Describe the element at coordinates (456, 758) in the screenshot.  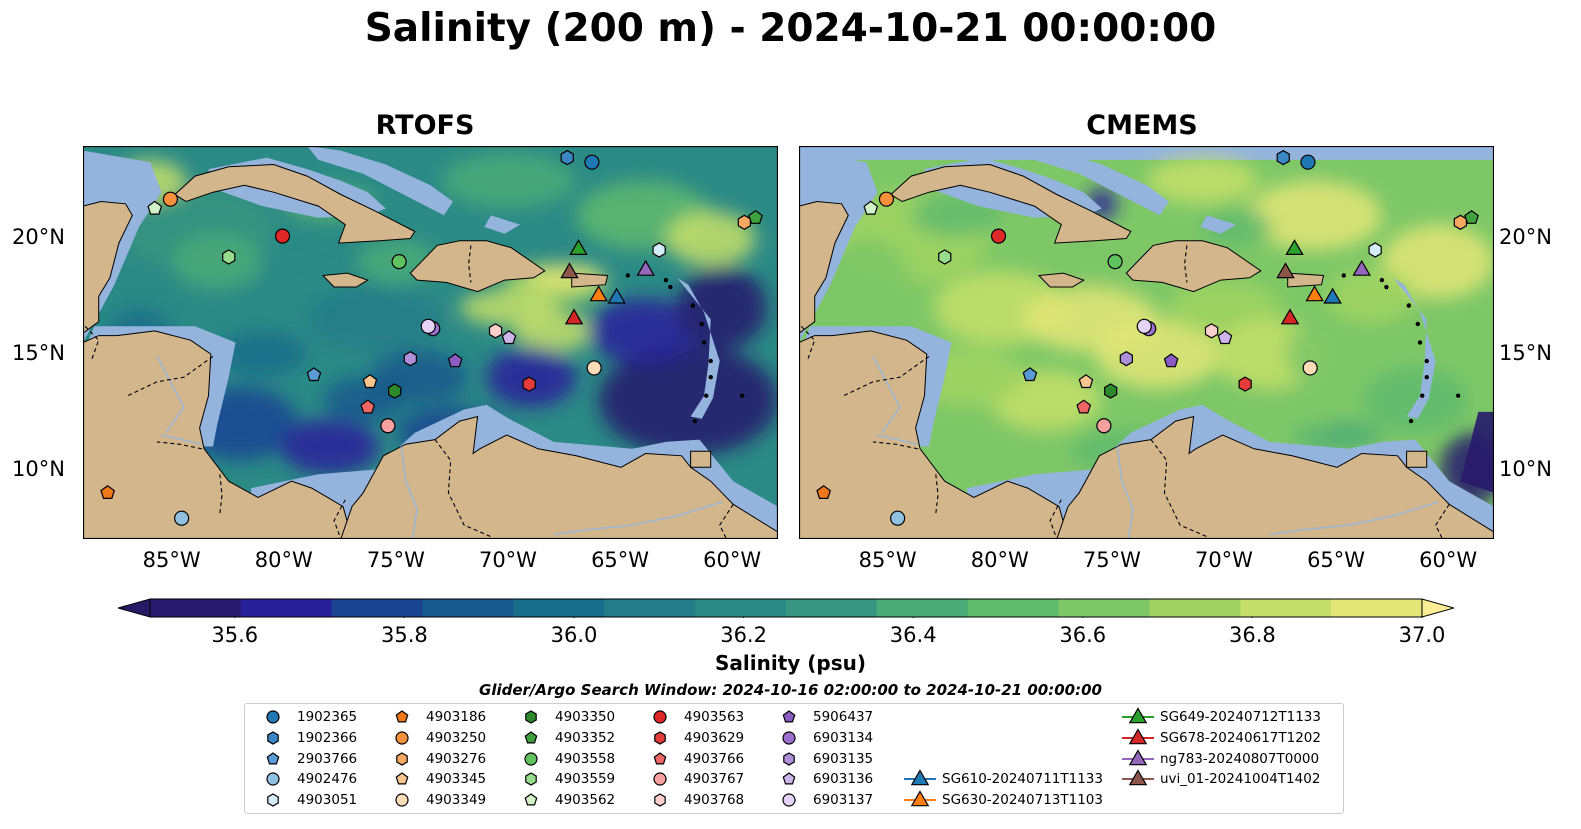
I see `legend-label: 4903276` at that location.